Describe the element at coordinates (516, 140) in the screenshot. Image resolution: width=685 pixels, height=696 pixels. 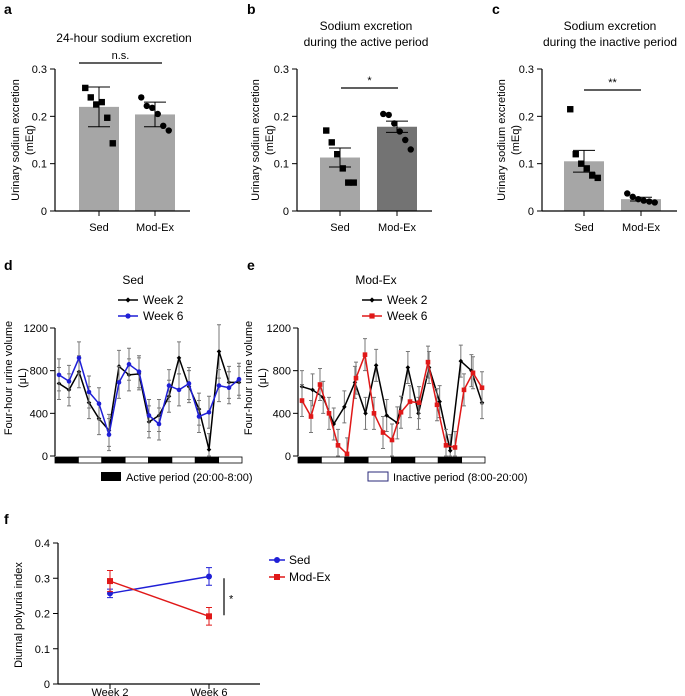
I see `chart-c-ylabel-line2: (mEq)` at that location.